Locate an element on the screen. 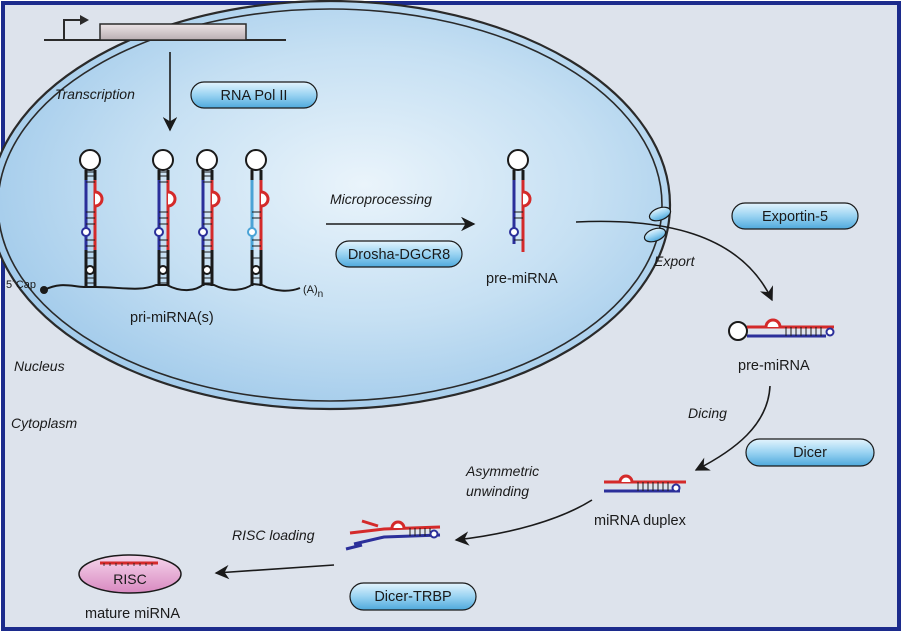 The width and height of the screenshot is (902, 632). dicer-pill: Dicer is located at coordinates (810, 452).